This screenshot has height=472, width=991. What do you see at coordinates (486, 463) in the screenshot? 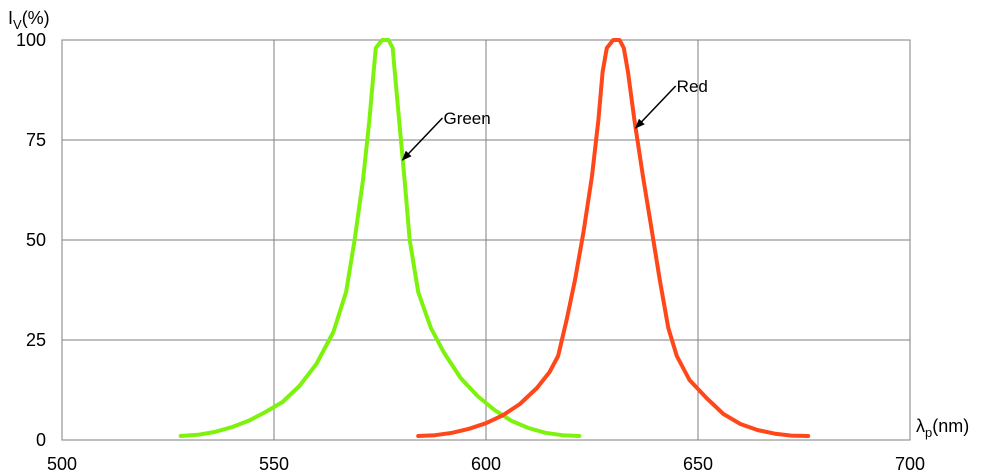
I see `x-tick-label: 600` at bounding box center [486, 463].